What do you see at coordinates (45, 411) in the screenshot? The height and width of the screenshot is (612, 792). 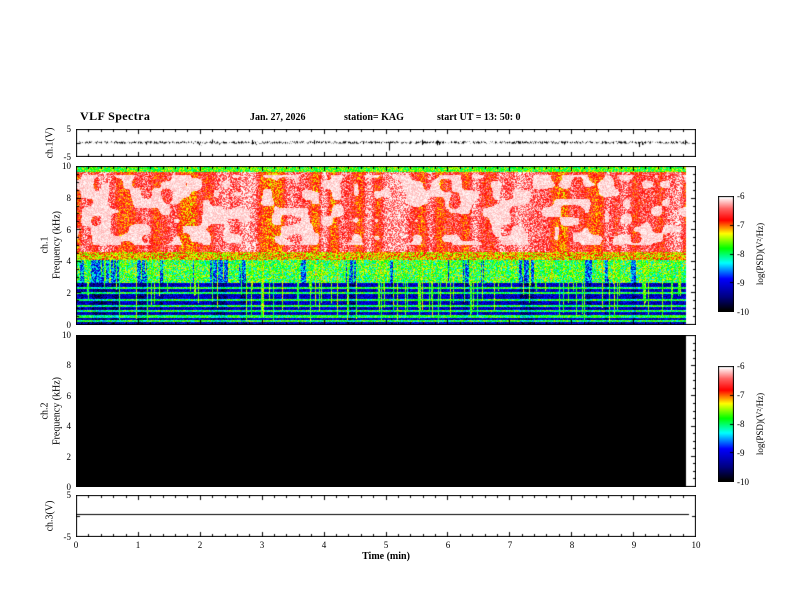 I see `ch2-spec-ylabel-line1: ch.2` at bounding box center [45, 411].